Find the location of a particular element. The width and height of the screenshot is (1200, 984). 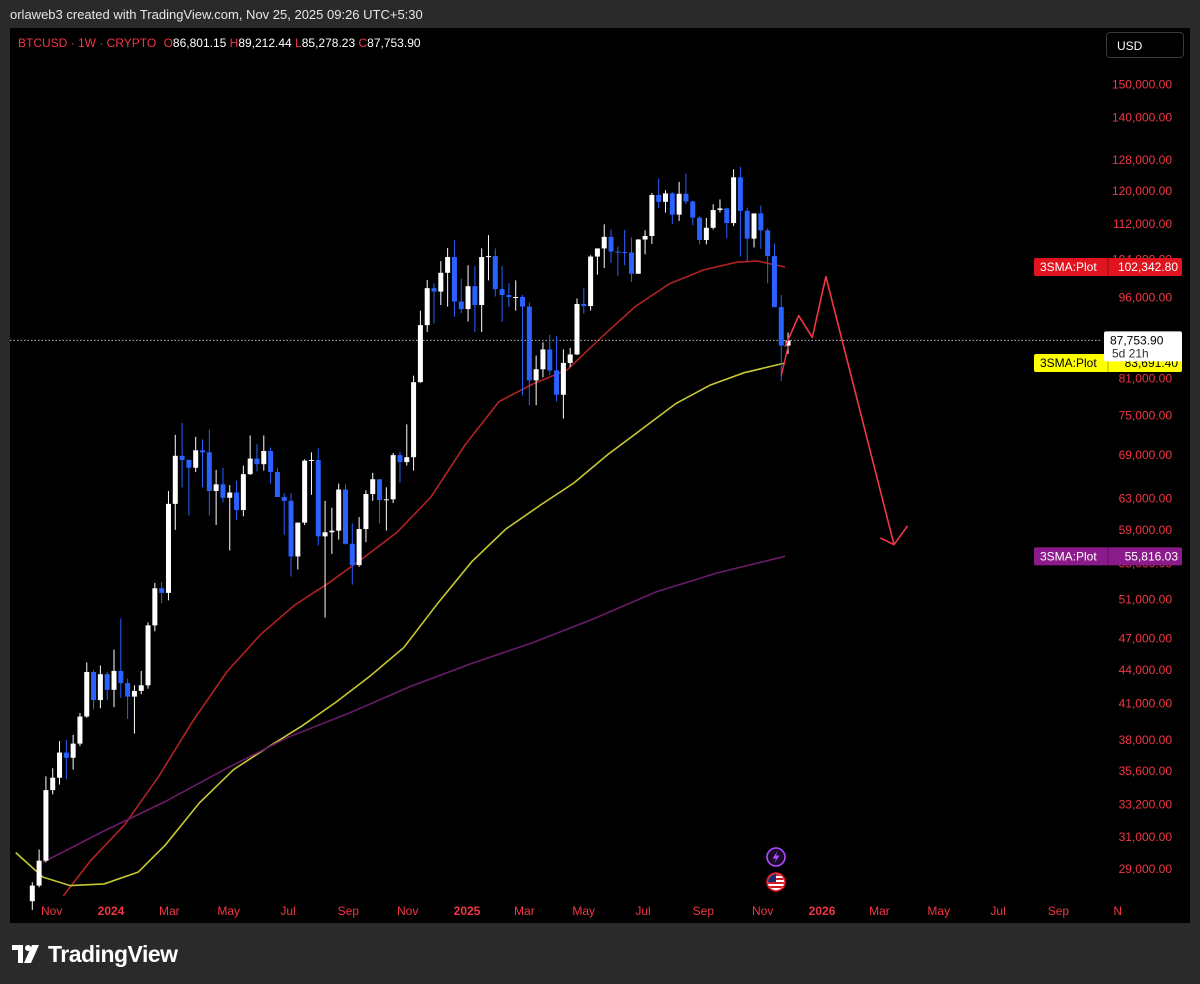

projection-path is located at coordinates (839, 410).